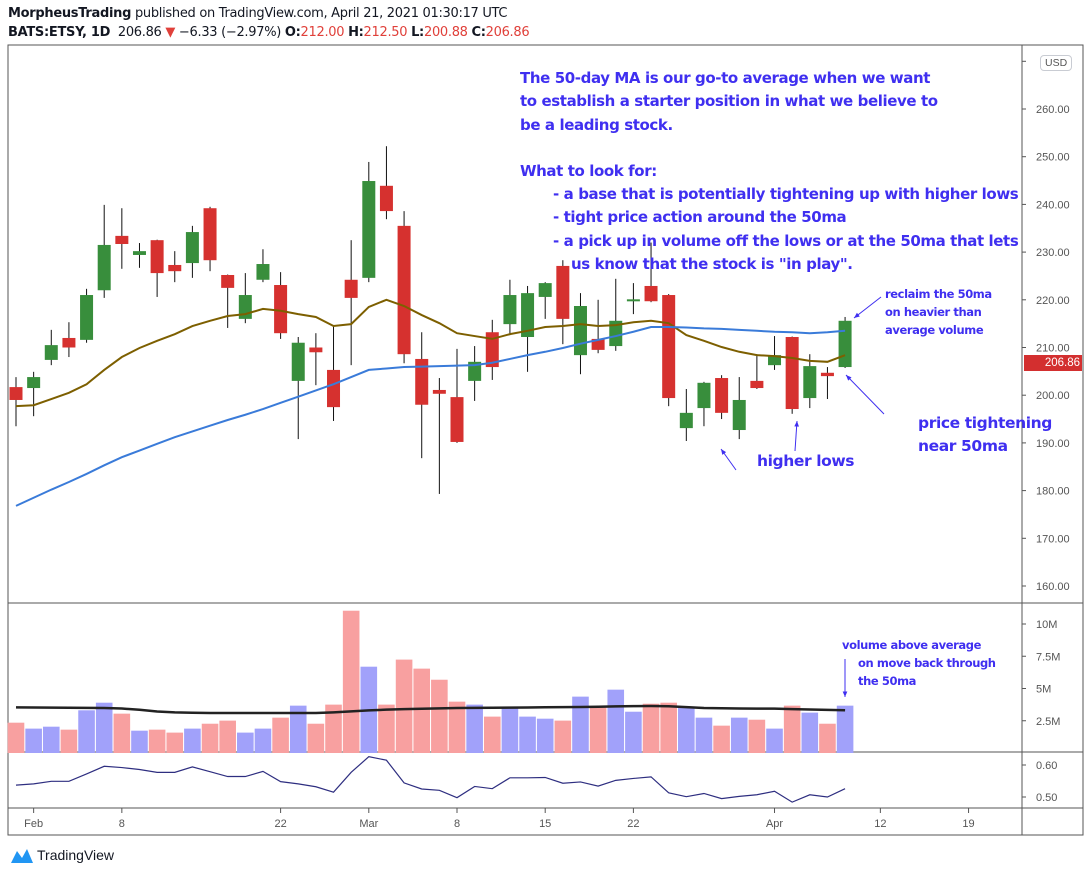 The height and width of the screenshot is (876, 1091). I want to click on last-price: 206.86, so click(139, 32).